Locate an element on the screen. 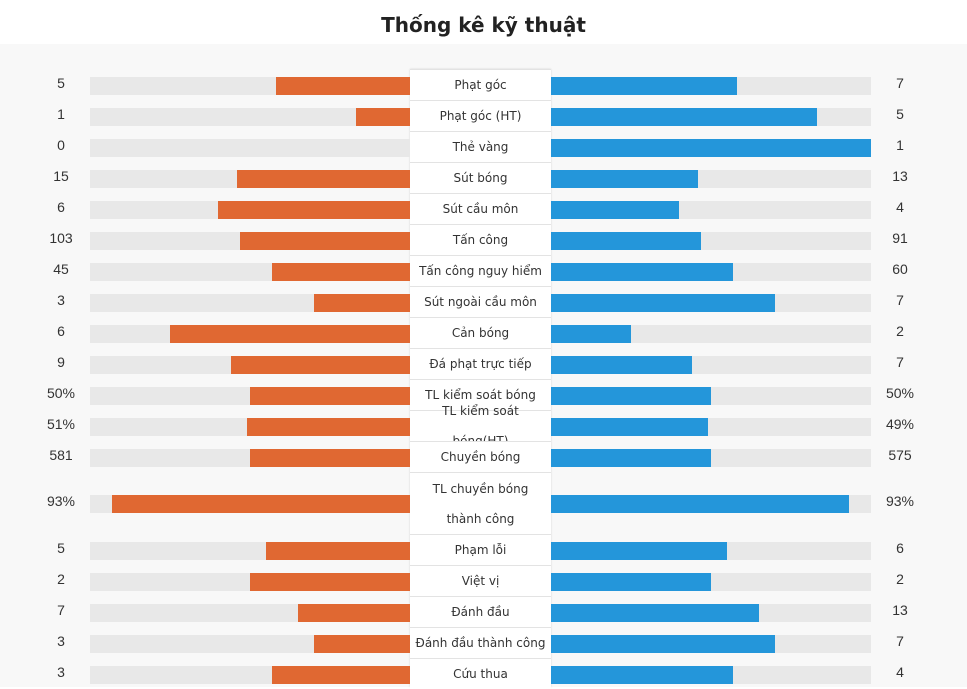  stat-label: Đánh đầu thành công is located at coordinates (480, 642).